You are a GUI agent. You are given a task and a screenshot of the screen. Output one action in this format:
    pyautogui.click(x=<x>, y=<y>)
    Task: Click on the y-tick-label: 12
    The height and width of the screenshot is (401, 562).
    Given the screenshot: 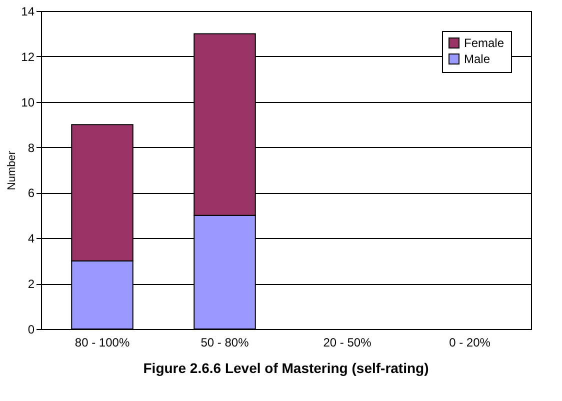 What is the action you would take?
    pyautogui.click(x=28, y=57)
    